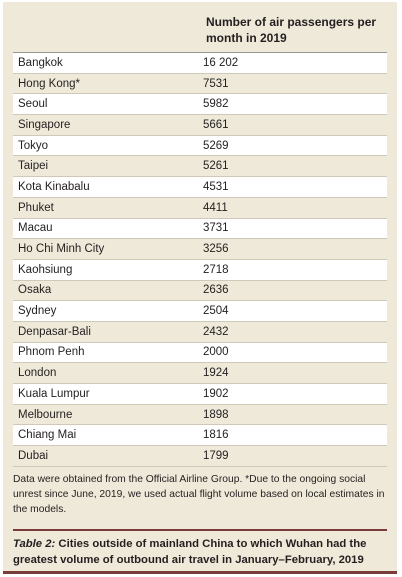  What do you see at coordinates (54, 393) in the screenshot?
I see `city-cell: Kuala Lumpur` at bounding box center [54, 393].